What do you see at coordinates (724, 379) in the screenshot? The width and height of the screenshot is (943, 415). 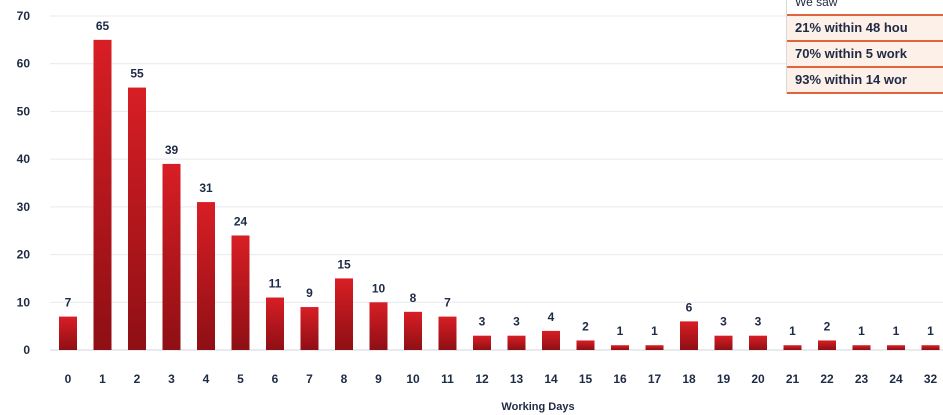 I see `x-tick-label-19: 19` at bounding box center [724, 379].